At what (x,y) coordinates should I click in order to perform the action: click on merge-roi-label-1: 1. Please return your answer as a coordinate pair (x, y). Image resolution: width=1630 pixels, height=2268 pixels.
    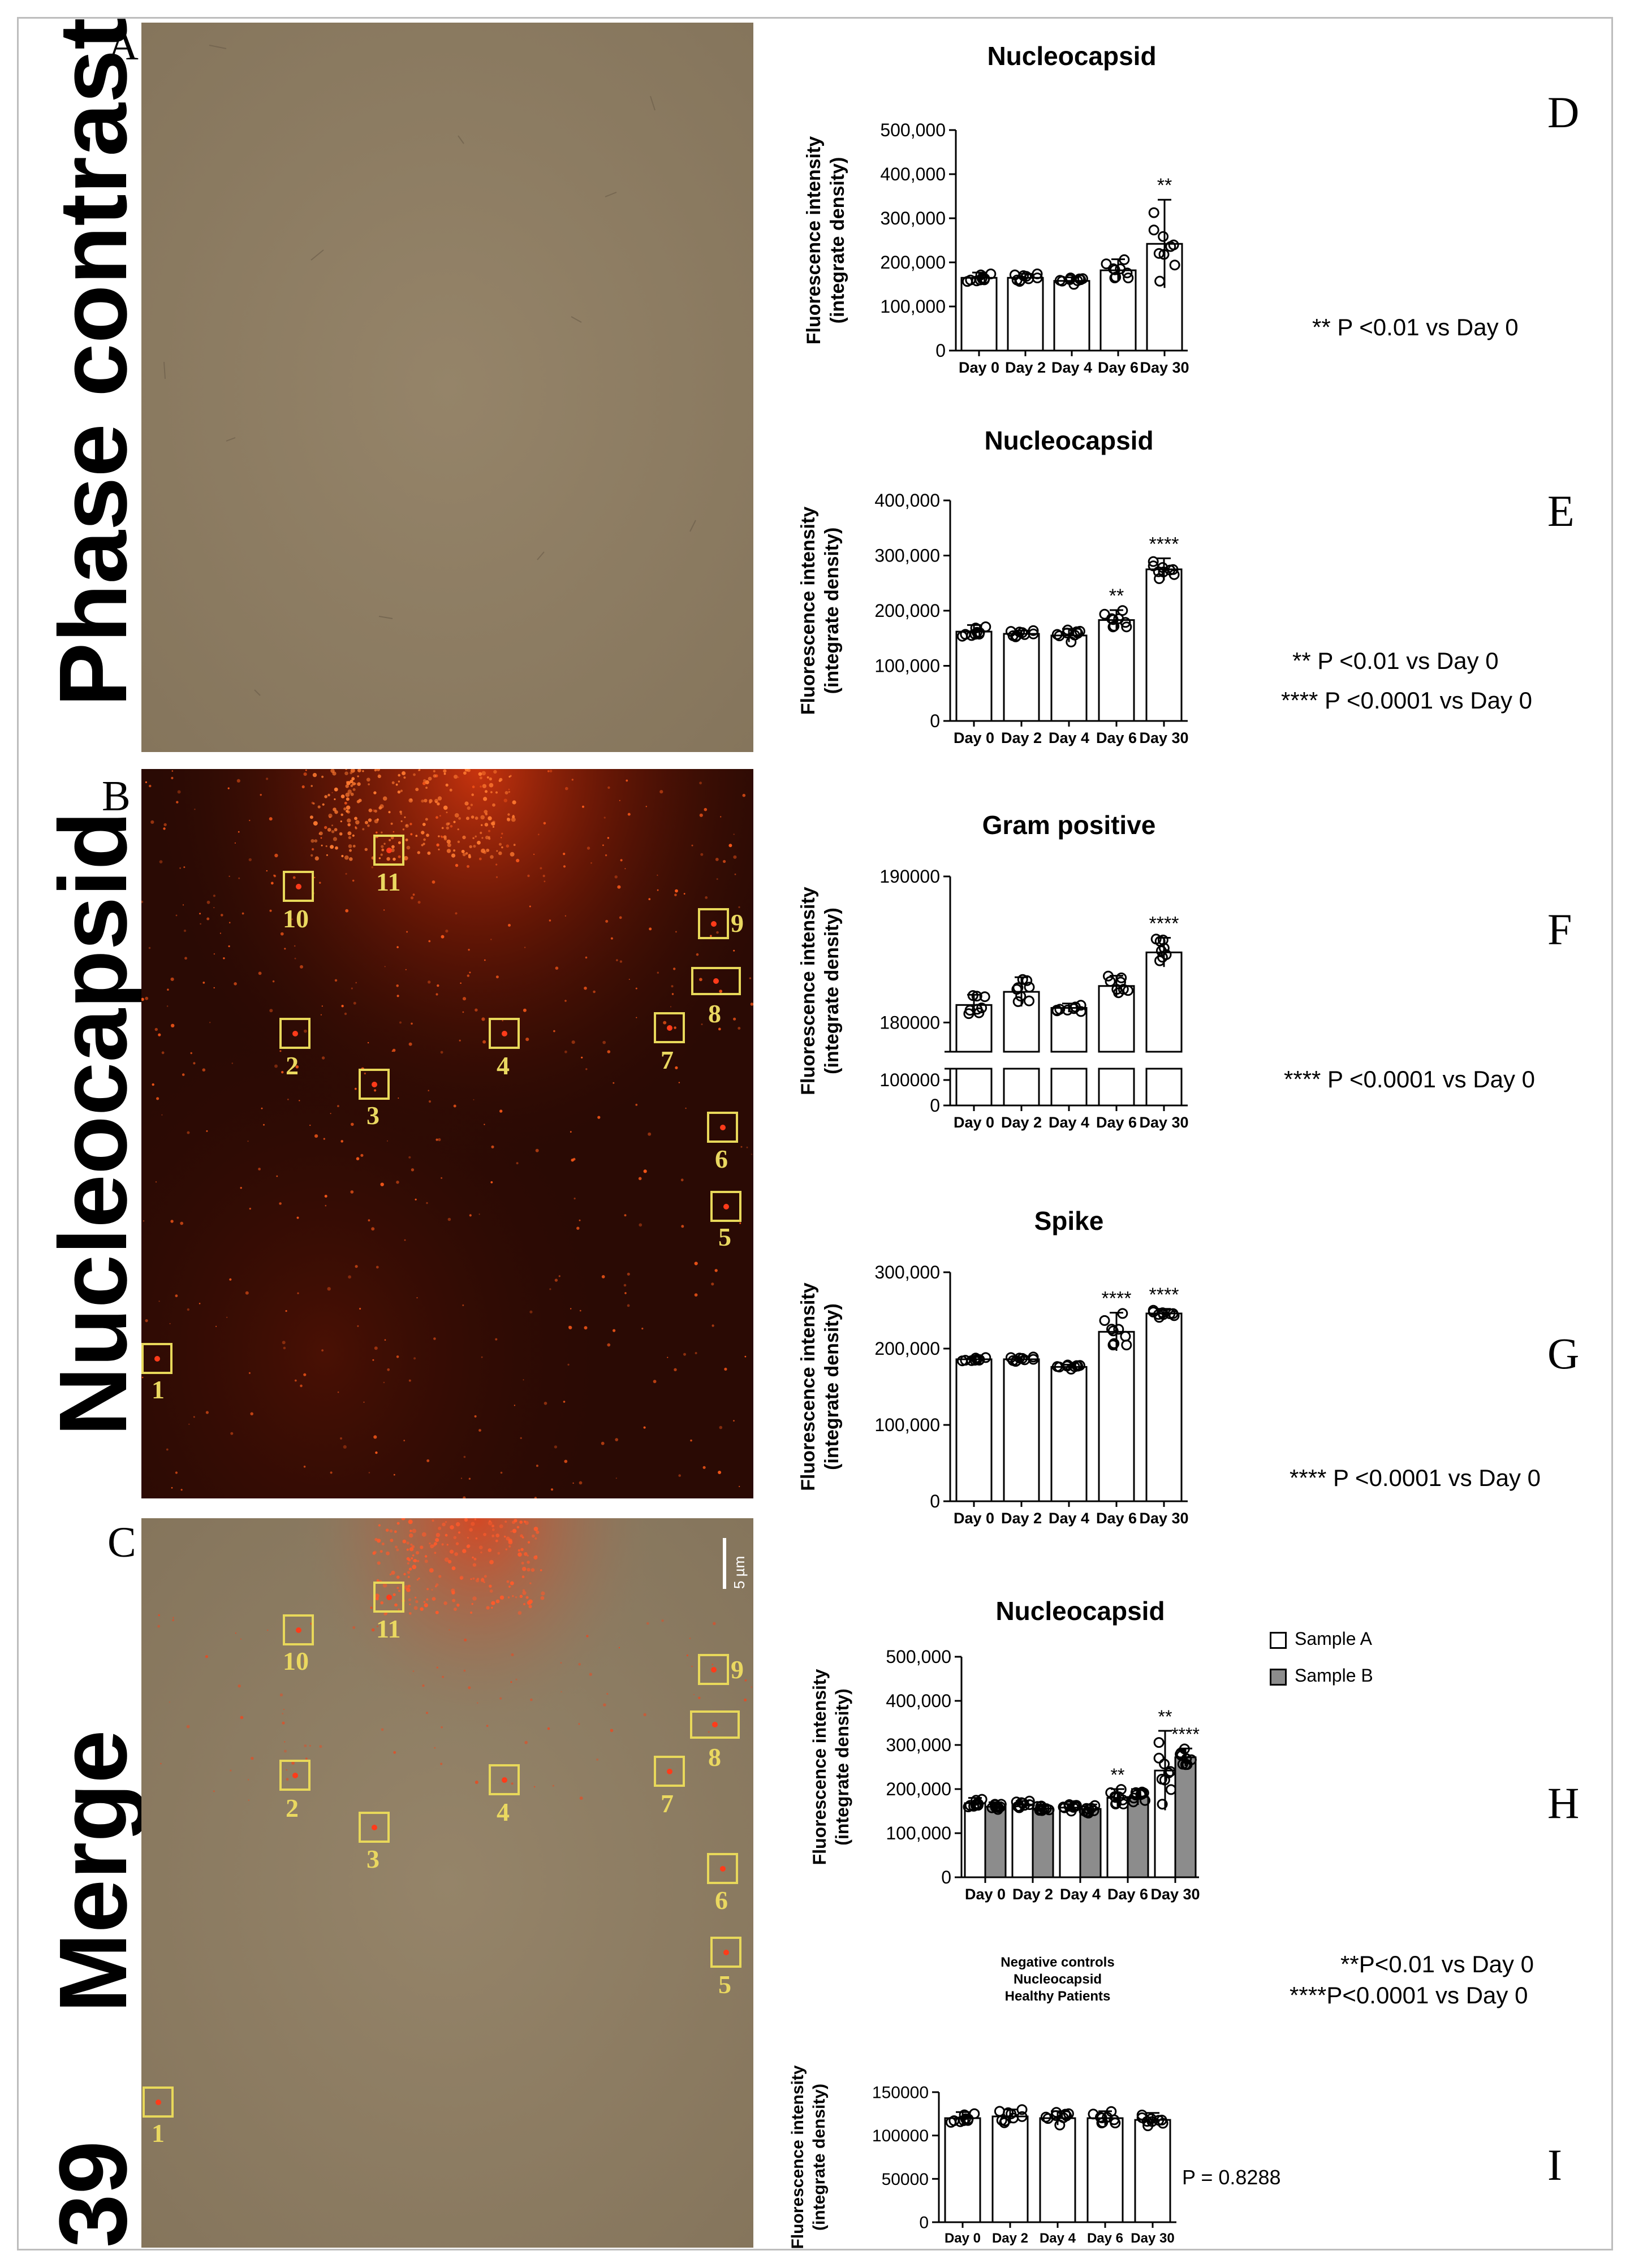
    Looking at the image, I should click on (158, 2134).